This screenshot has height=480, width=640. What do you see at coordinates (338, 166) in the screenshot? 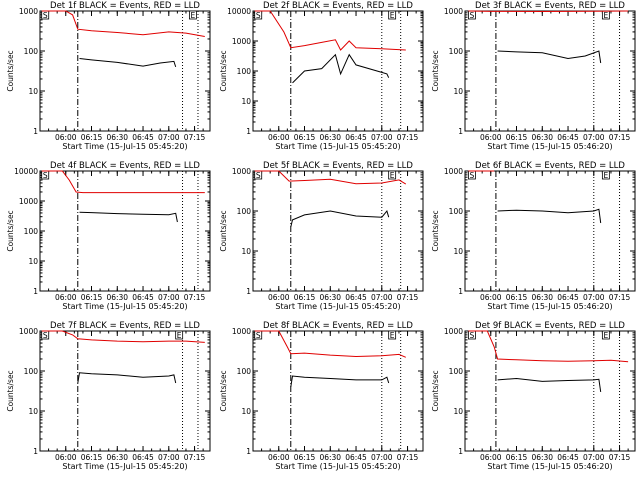
I see `chart-title: Det 5f BLACK = Events, RED = LLD` at bounding box center [338, 166].